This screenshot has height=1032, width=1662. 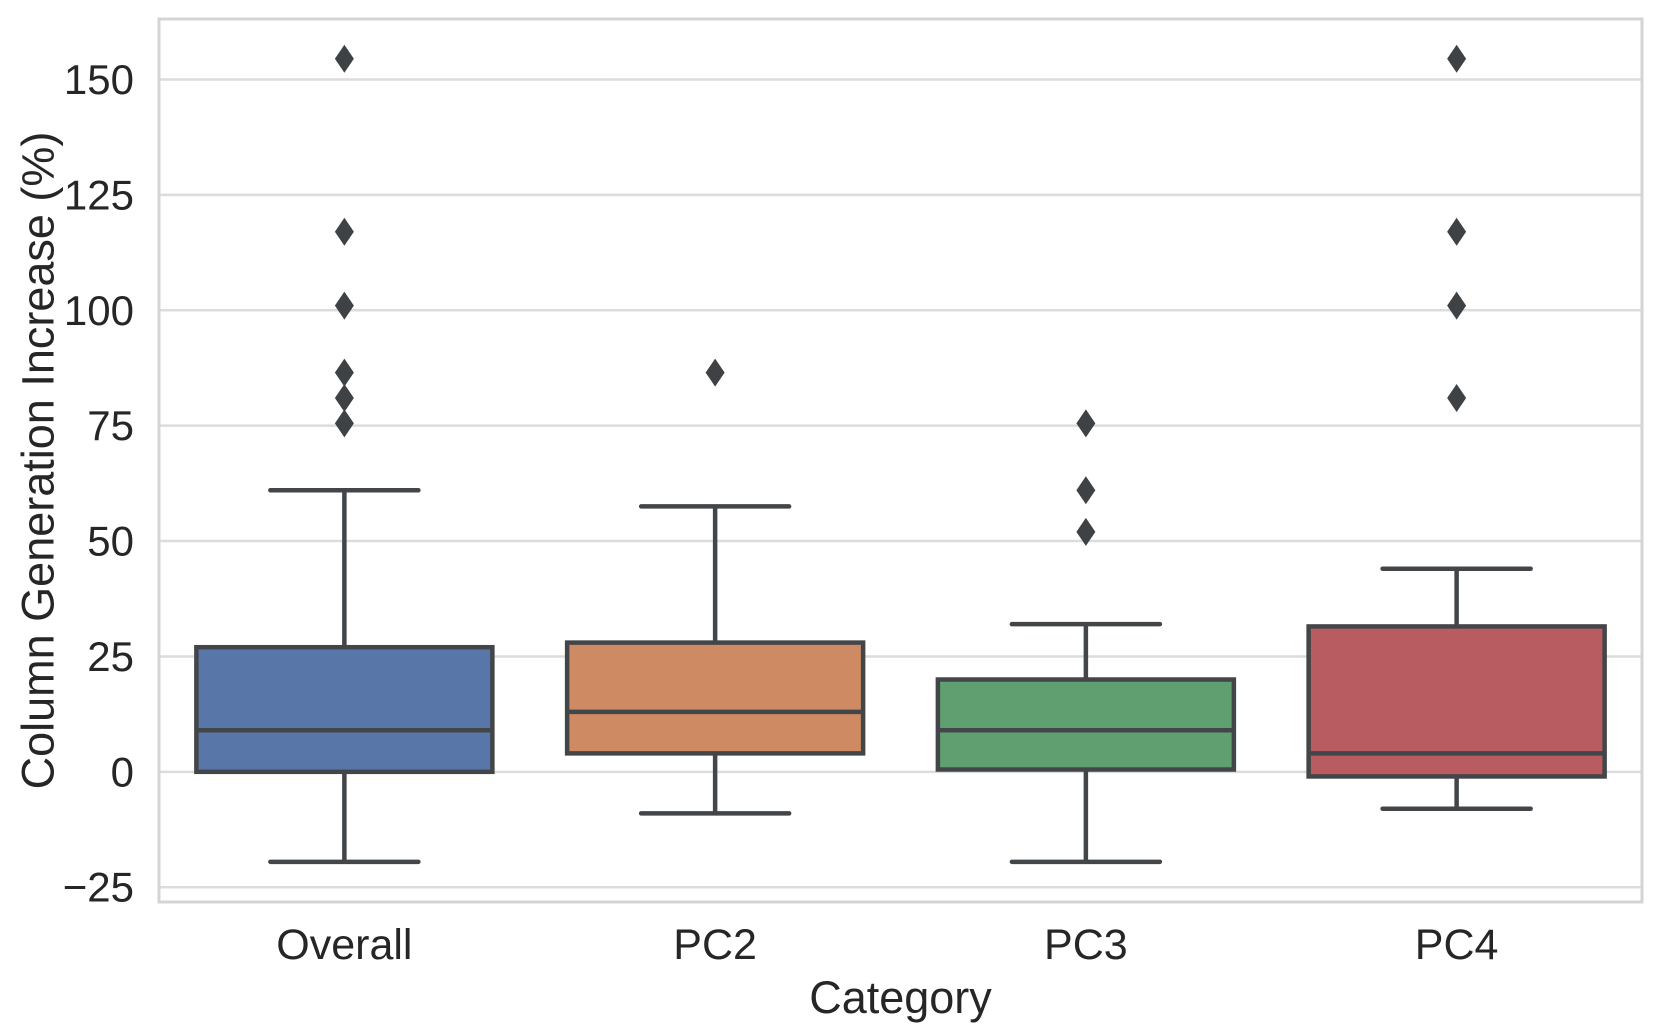 I want to click on y-tick-label: 75, so click(x=110, y=425).